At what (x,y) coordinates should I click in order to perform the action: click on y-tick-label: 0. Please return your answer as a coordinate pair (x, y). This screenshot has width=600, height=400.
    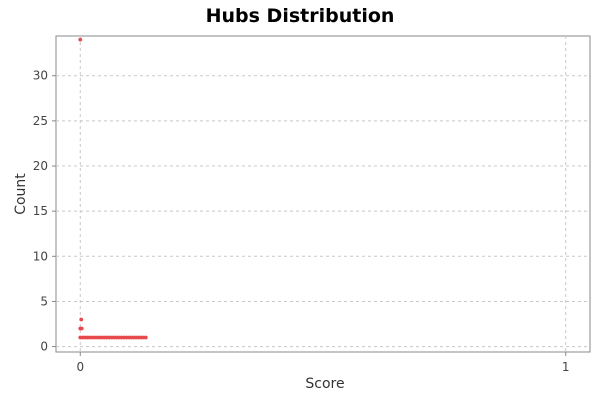
    Looking at the image, I should click on (44, 347).